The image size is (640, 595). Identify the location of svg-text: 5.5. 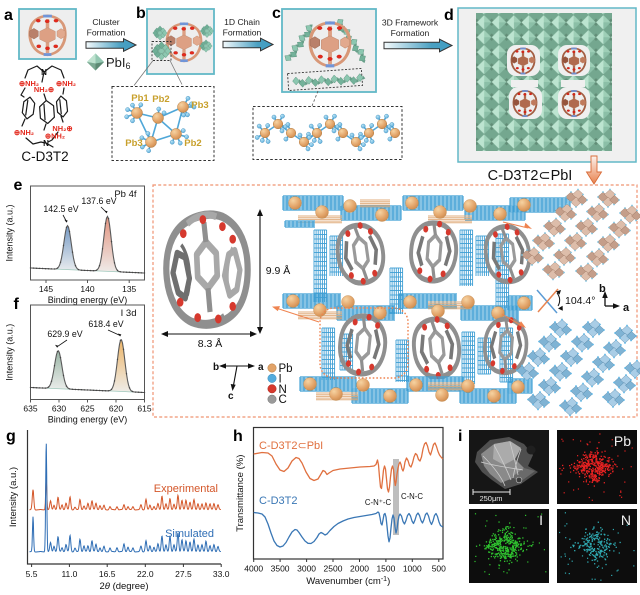
(32, 574).